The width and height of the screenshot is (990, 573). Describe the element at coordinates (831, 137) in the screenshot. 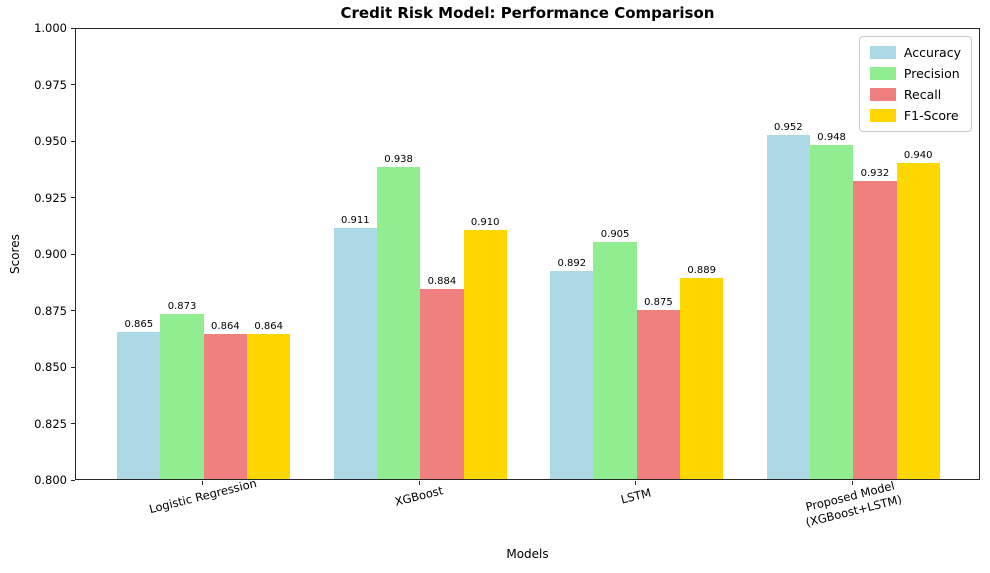

I see `bar-value-label: 0.948` at that location.